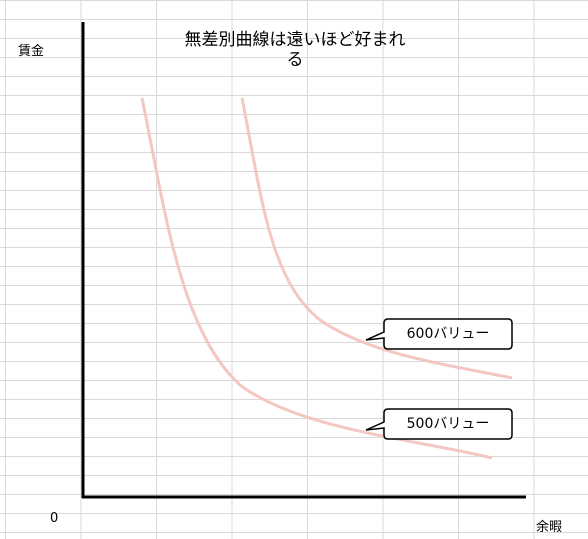 The height and width of the screenshot is (539, 588). What do you see at coordinates (448, 334) in the screenshot?
I see `callout-label: 600バリュー` at bounding box center [448, 334].